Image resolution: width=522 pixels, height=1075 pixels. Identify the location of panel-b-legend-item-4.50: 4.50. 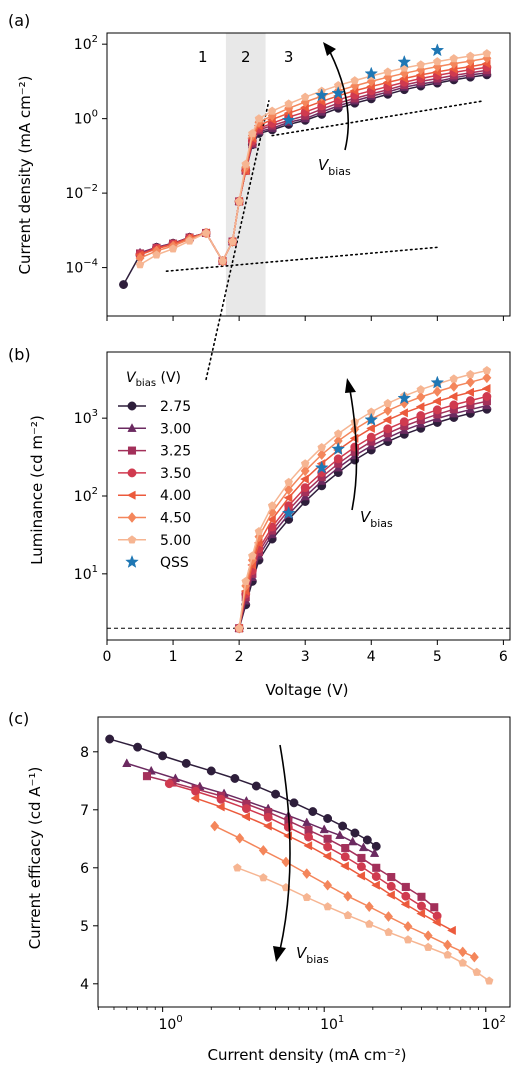
(154, 519).